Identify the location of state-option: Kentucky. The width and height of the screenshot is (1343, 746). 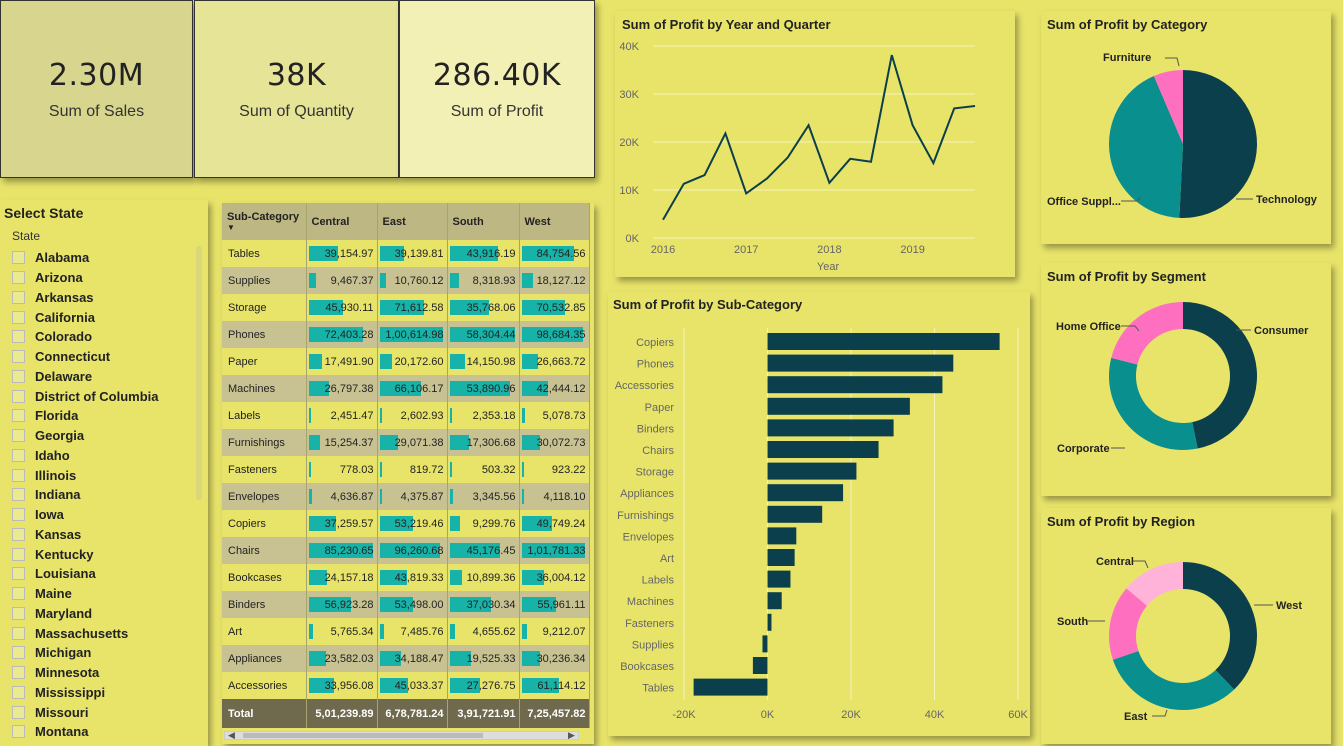
(103, 554).